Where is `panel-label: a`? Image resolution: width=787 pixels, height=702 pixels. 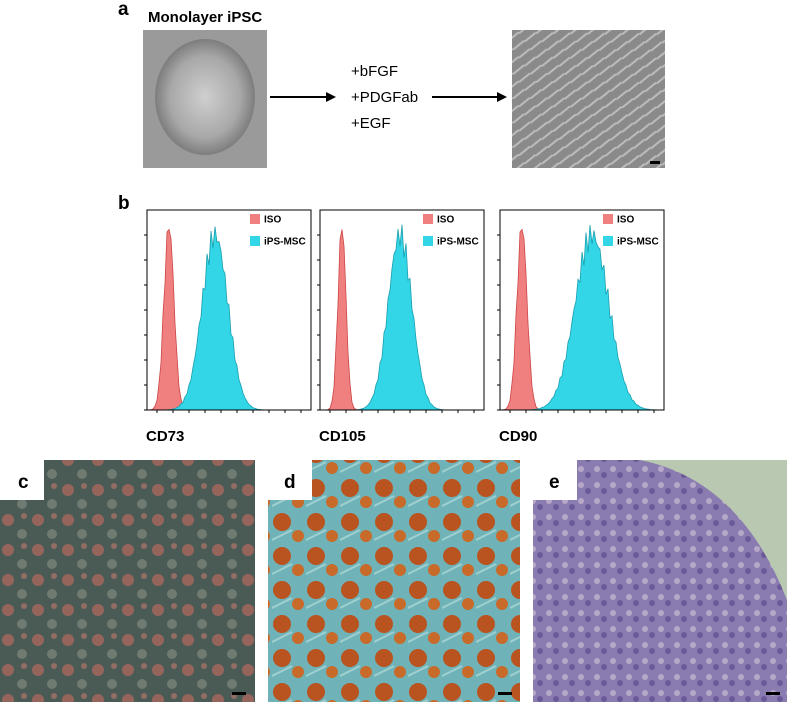
panel-label: a is located at coordinates (123, 10).